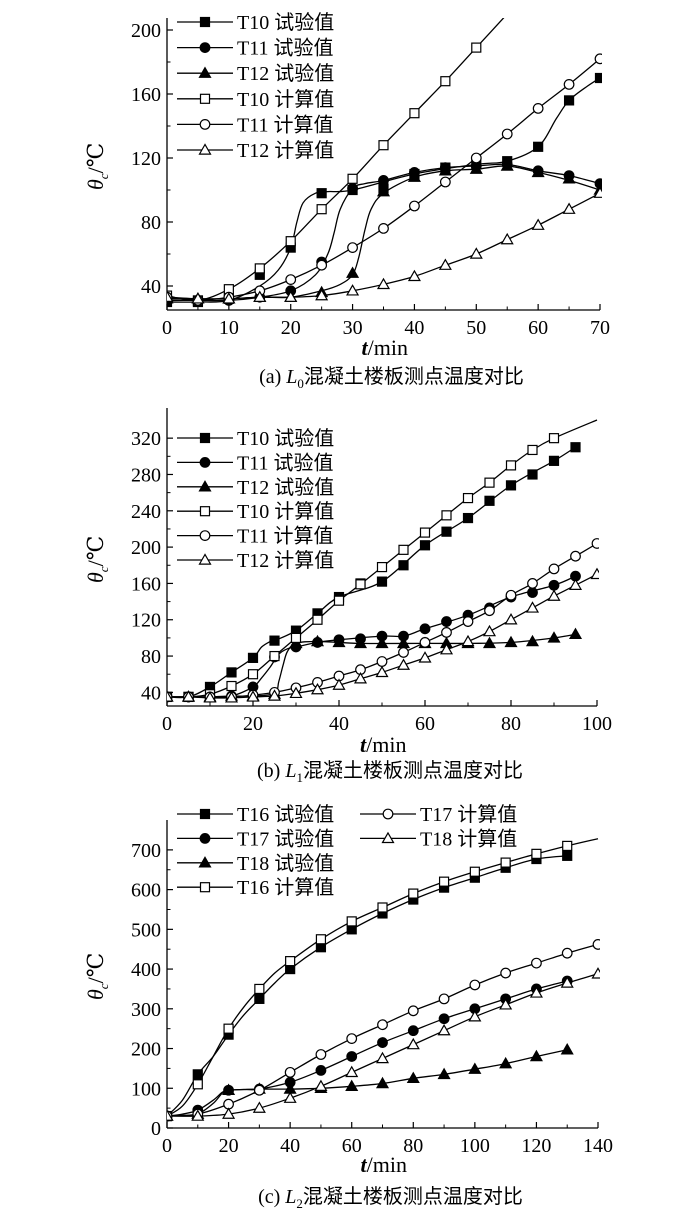  What do you see at coordinates (598, 1146) in the screenshot?
I see `x-tick-label: 140` at bounding box center [598, 1146].